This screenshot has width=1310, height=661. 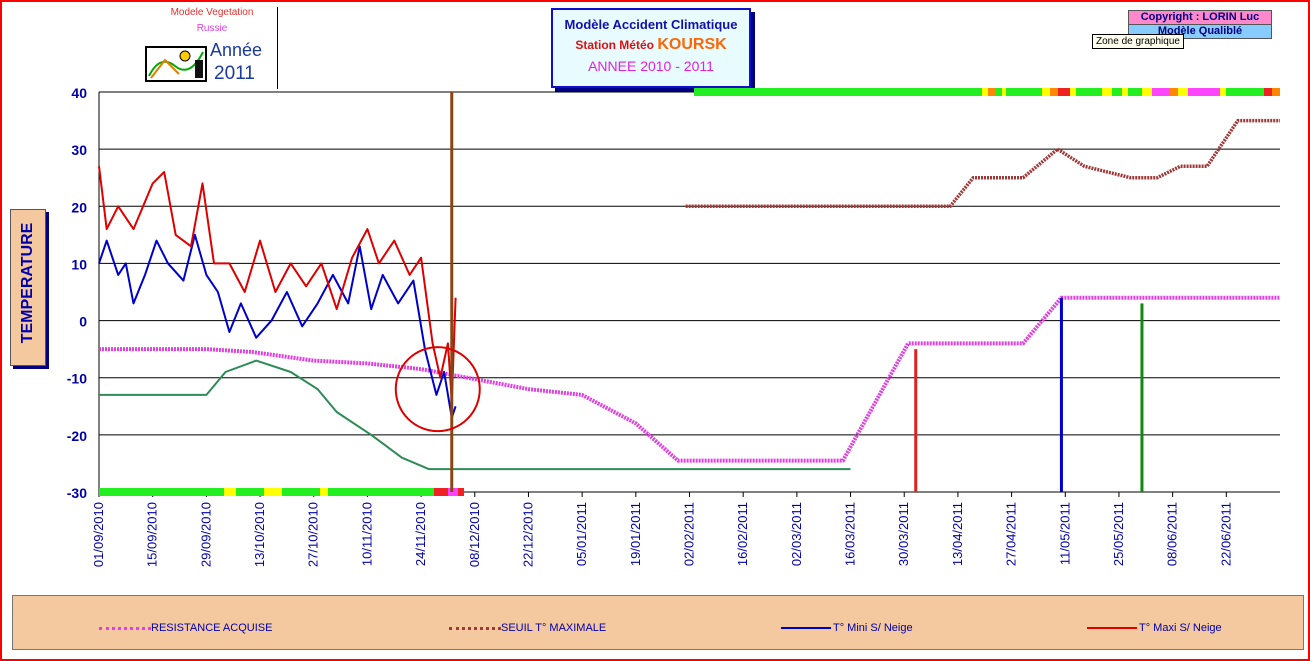 I want to click on x-tick-label-20: 08/06/2011, so click(x=1172, y=534).